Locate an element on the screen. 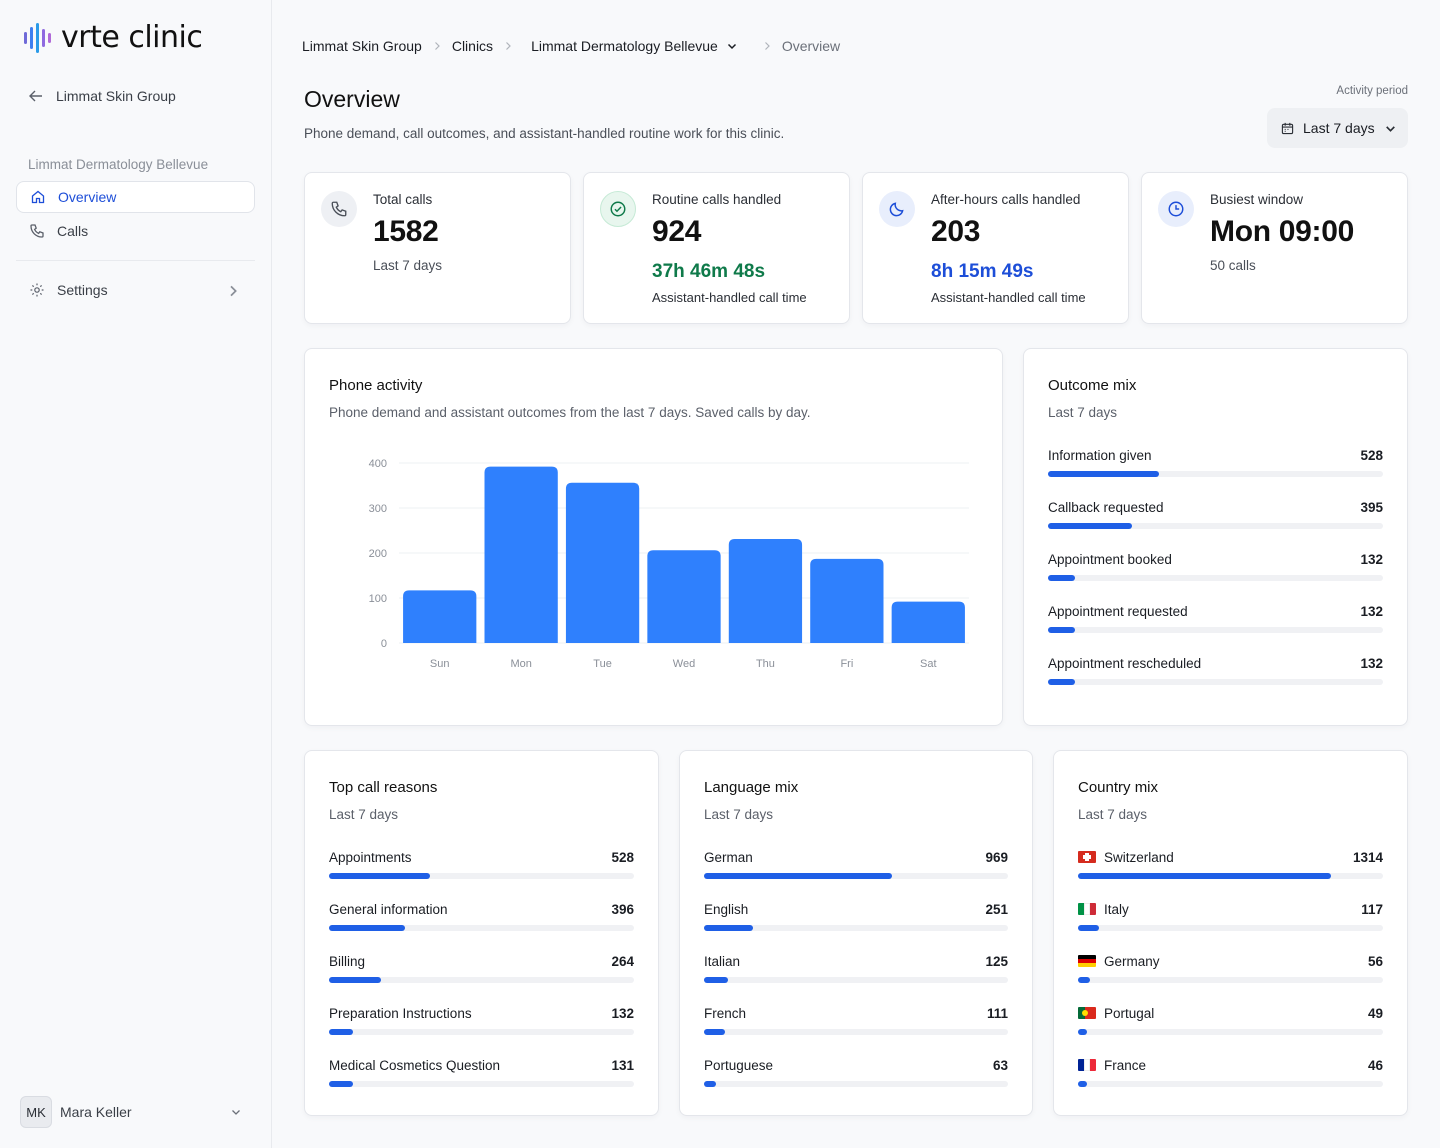 This screenshot has height=1148, width=1440. check-circle-icon is located at coordinates (618, 209).